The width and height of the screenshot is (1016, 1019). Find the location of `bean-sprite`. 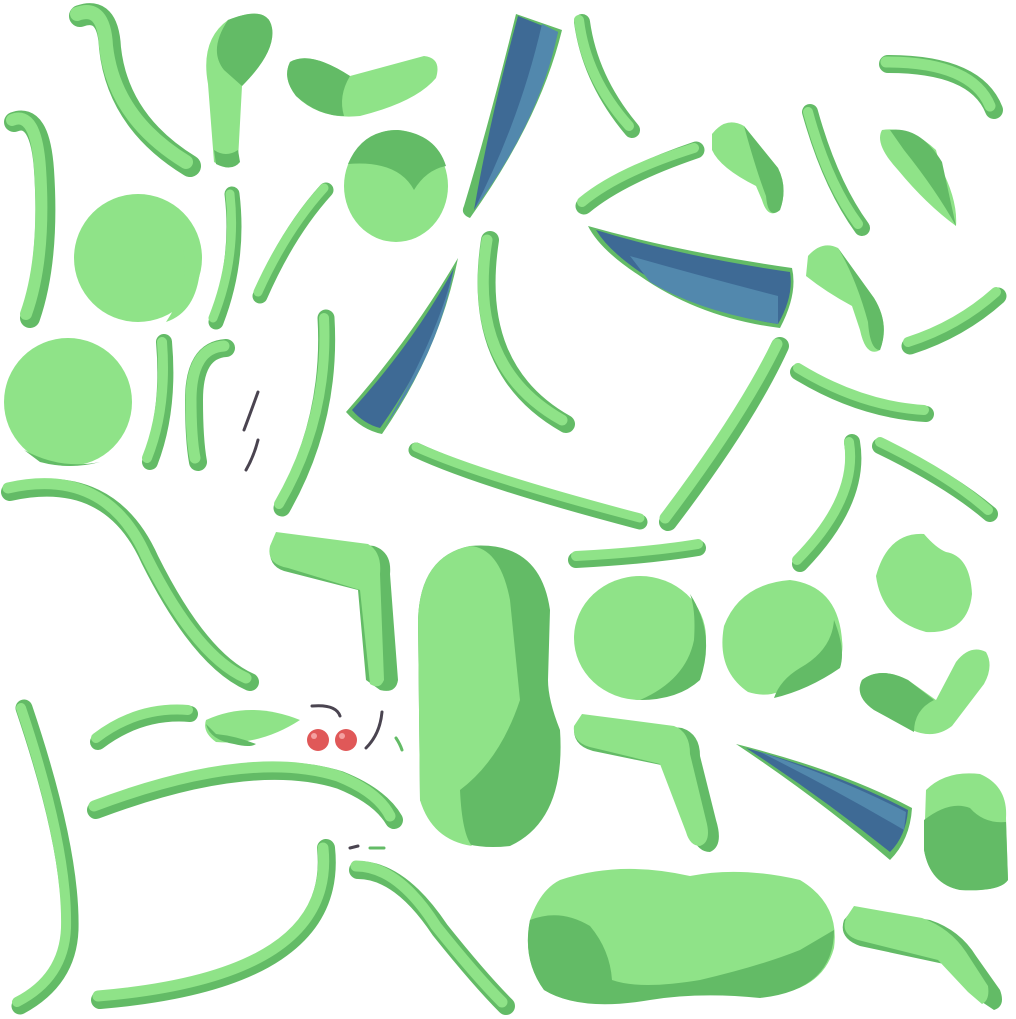

bean-sprite is located at coordinates (362, 86).